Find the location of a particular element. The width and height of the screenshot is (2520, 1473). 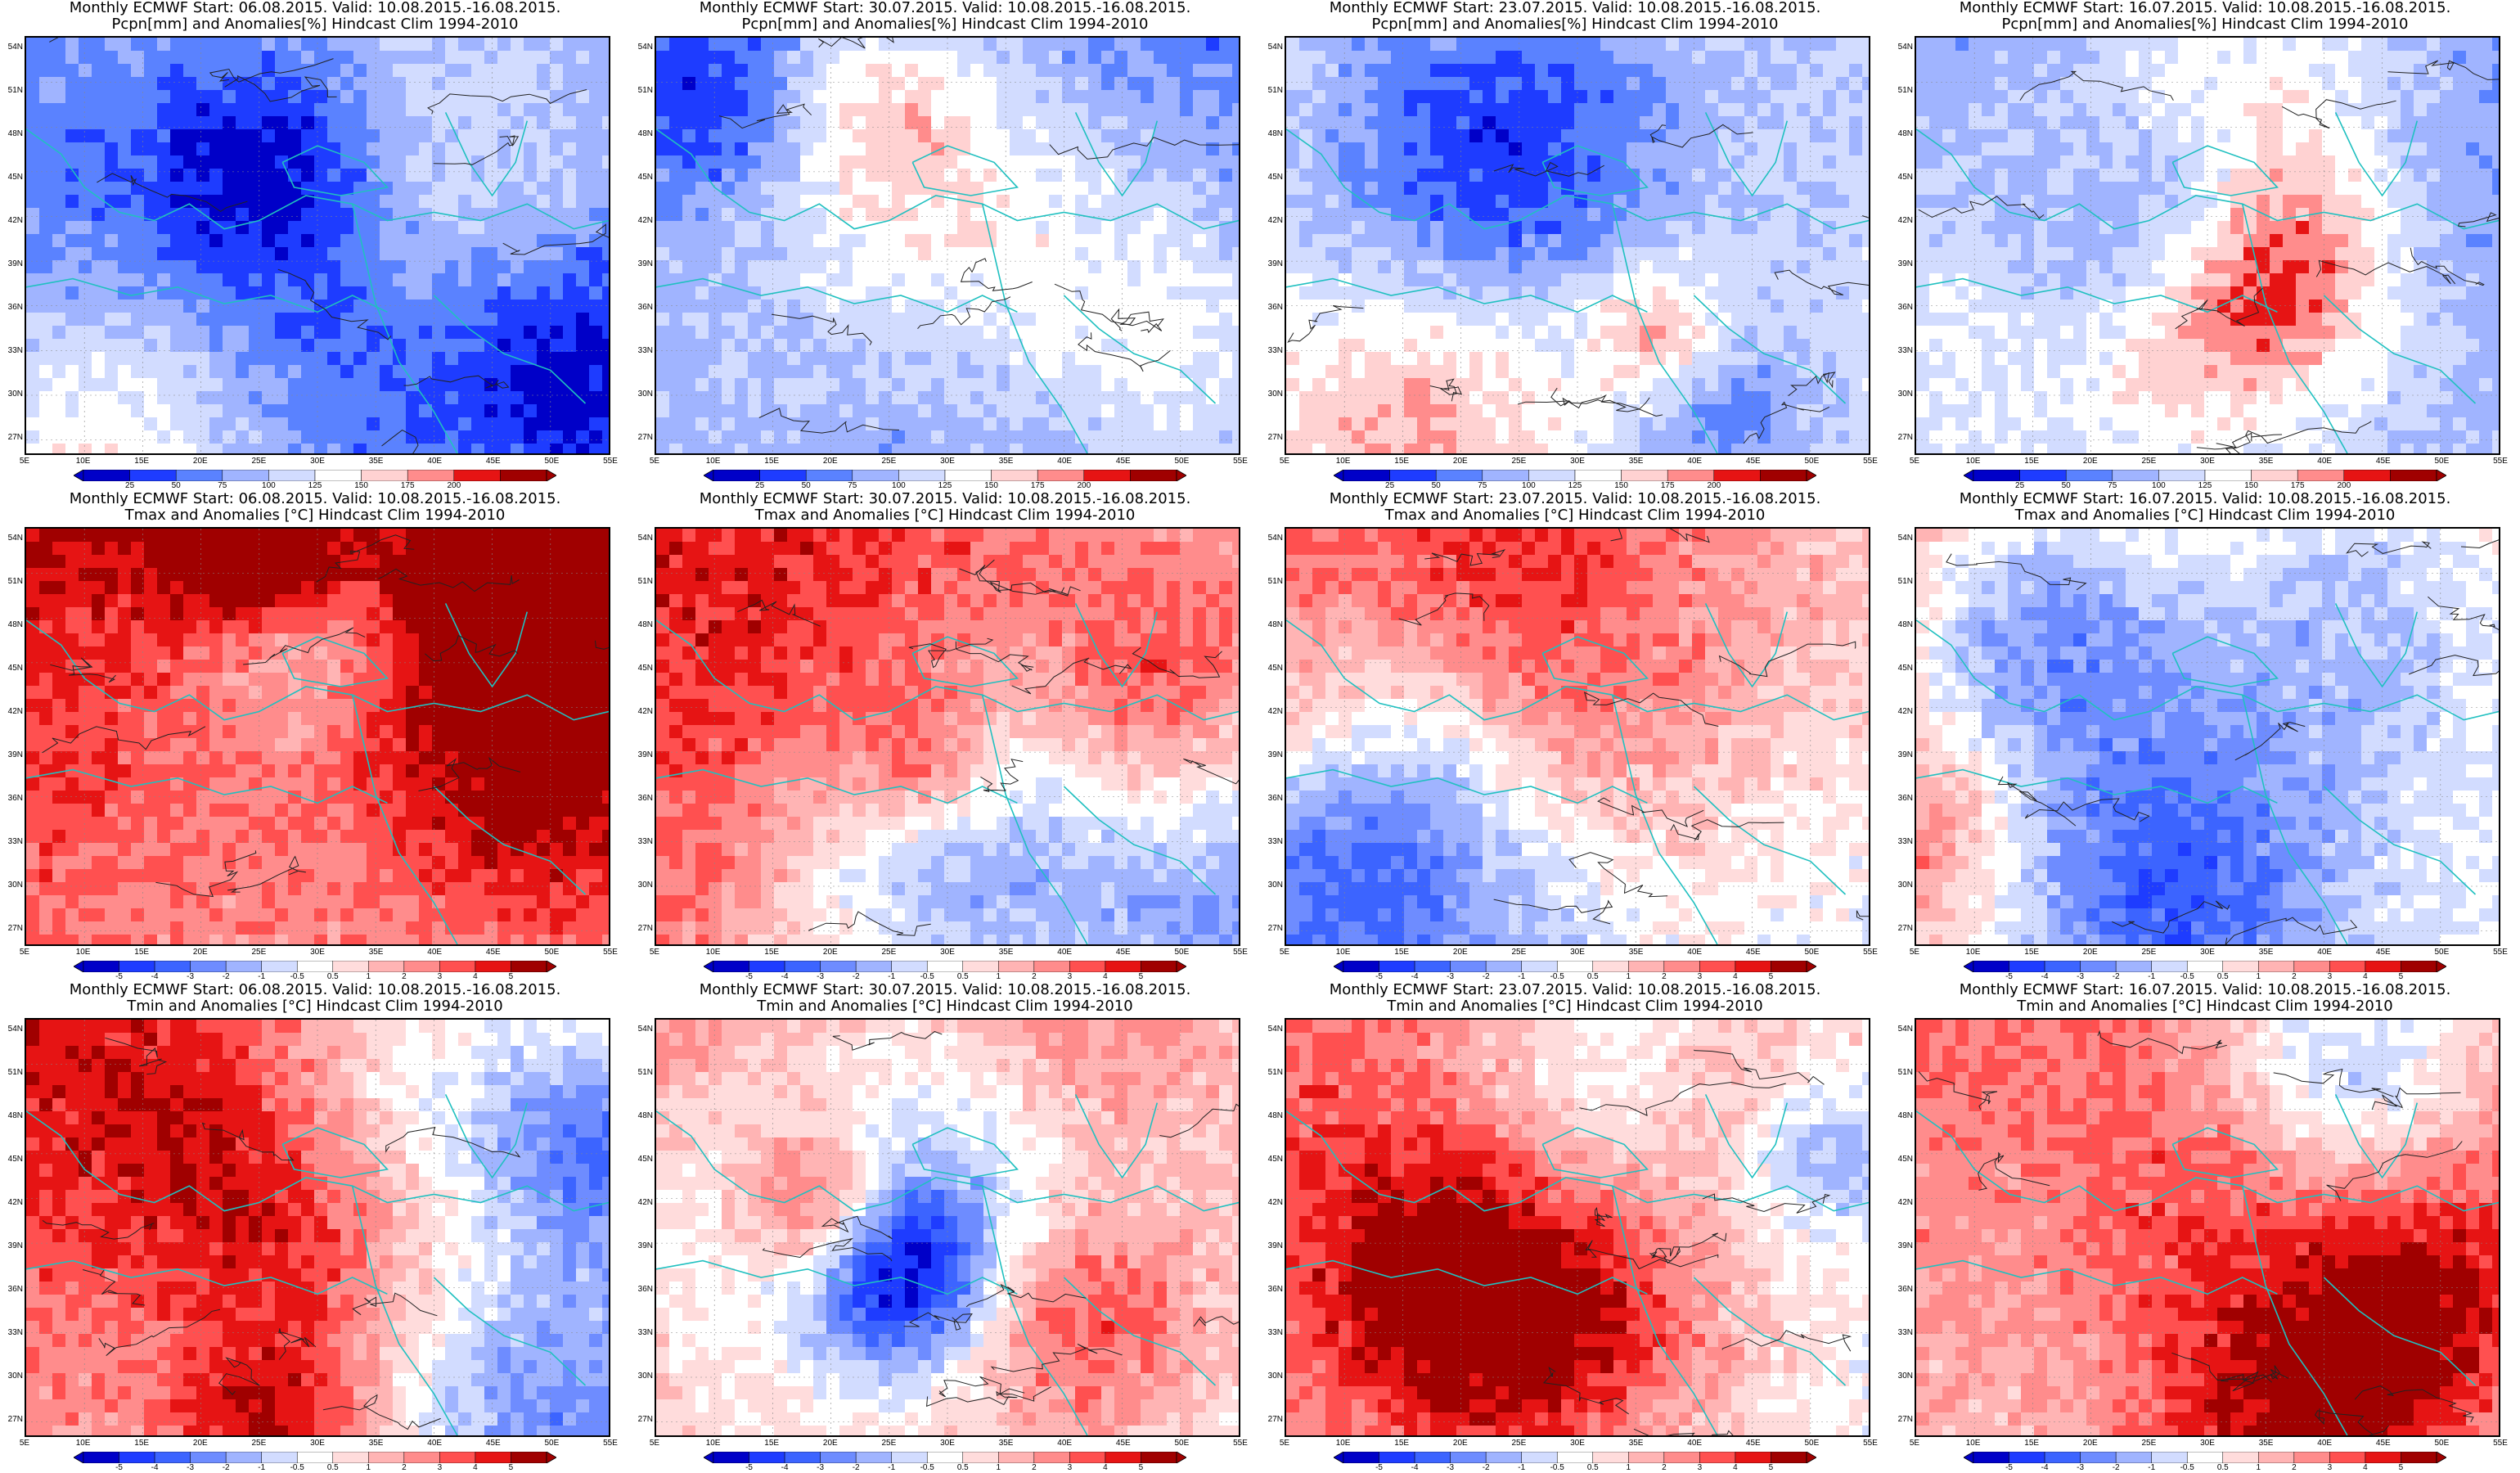

colorbar-tick-label: 1 is located at coordinates (2259, 977).